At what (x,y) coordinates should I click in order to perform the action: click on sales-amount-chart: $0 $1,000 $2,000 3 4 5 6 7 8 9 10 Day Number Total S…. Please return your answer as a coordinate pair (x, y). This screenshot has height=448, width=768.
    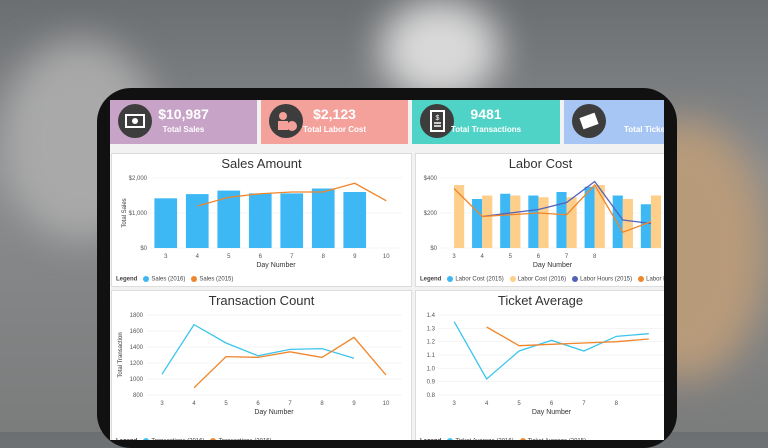
    Looking at the image, I should click on (262, 222).